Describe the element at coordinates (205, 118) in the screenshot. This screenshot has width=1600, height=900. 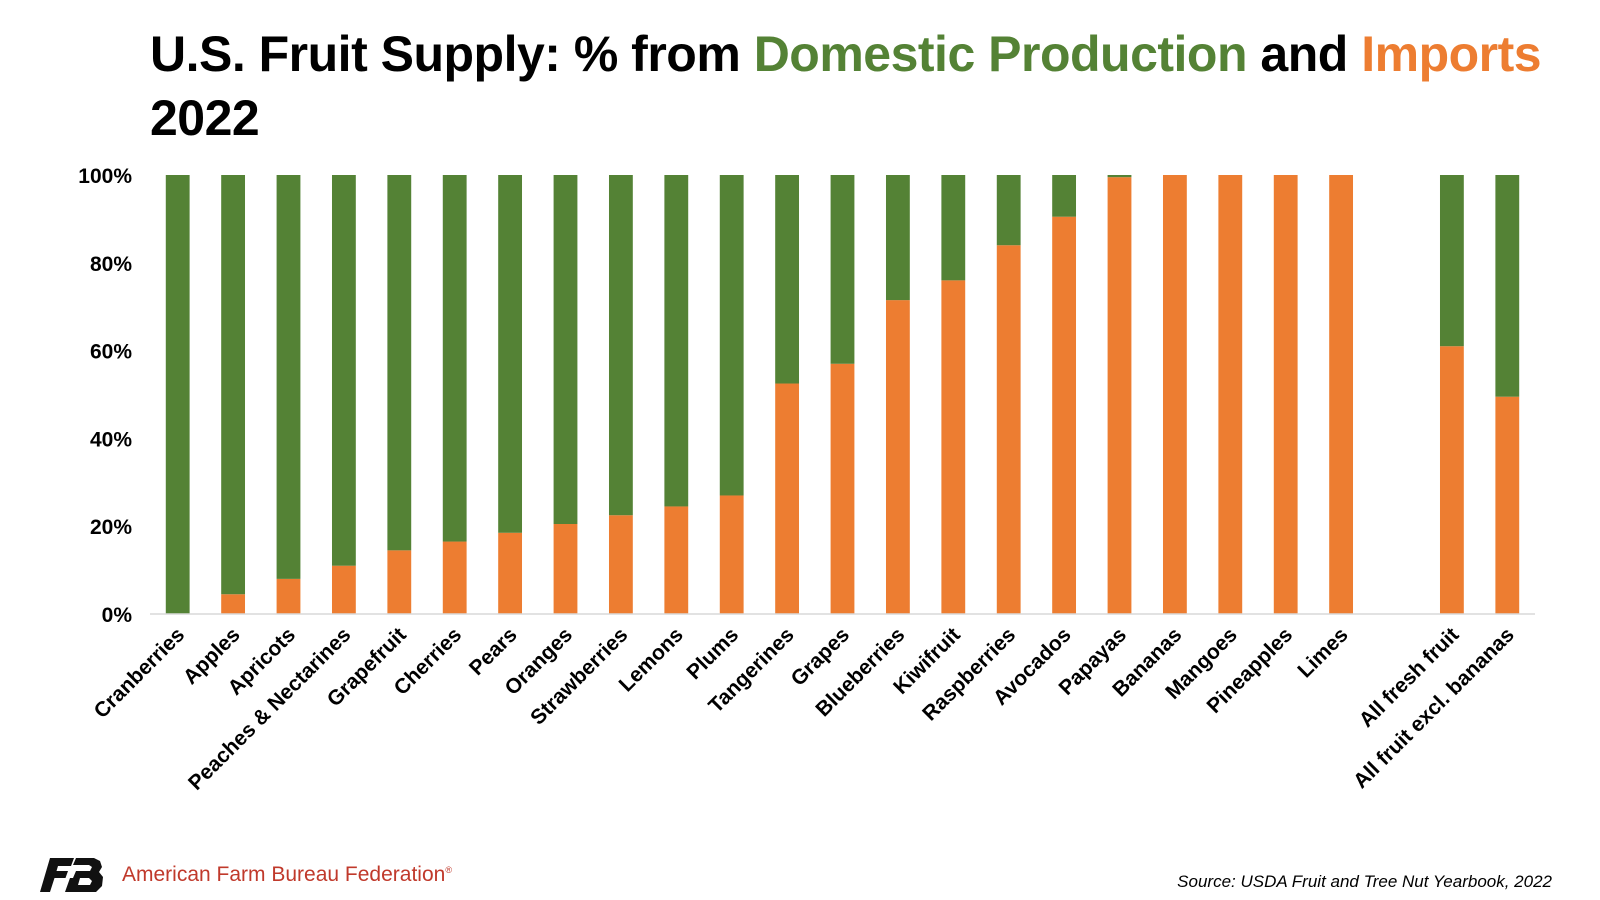
I see `title-year: 2022` at that location.